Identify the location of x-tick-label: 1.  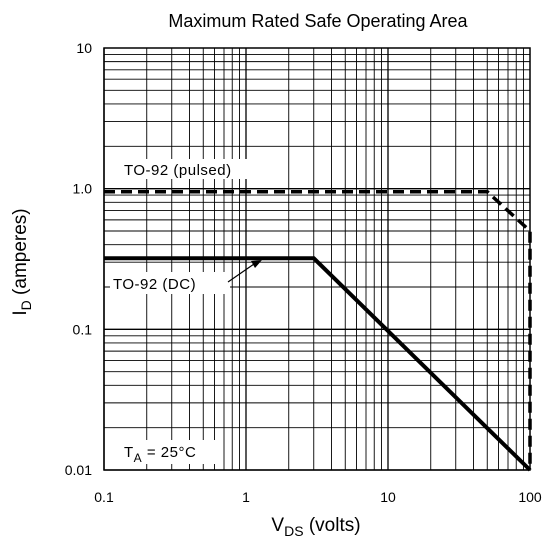
(246, 497).